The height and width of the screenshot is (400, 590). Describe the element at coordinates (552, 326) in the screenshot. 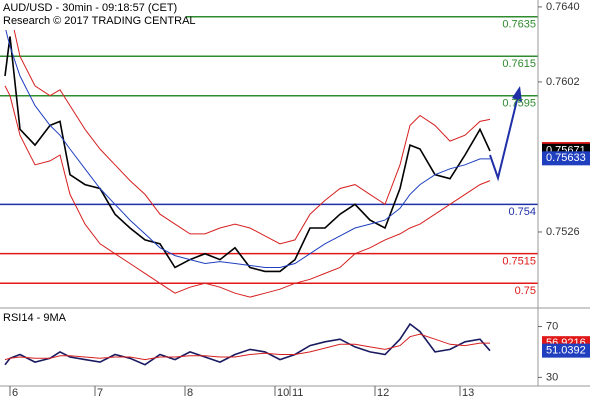

I see `y-tick-label: 70` at that location.